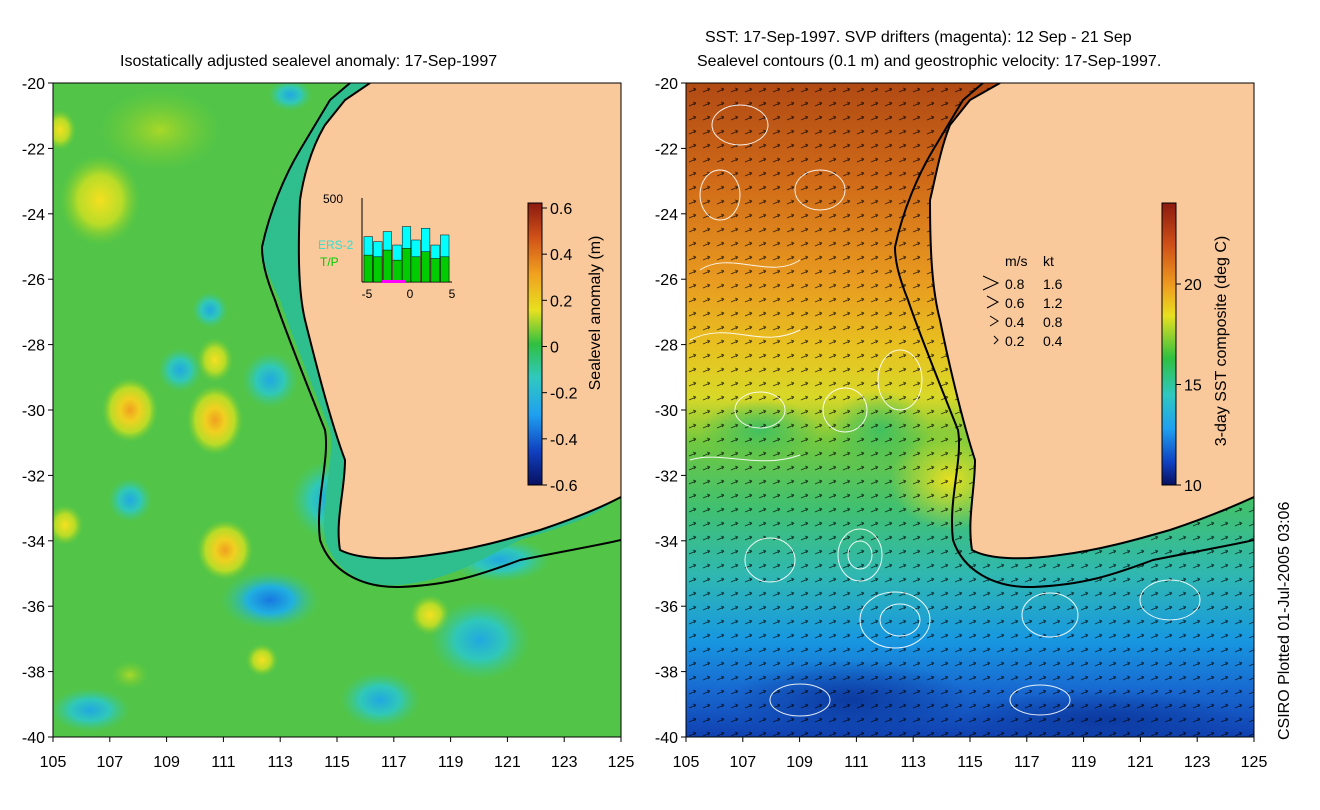  Describe the element at coordinates (1016, 261) in the screenshot. I see `legend-ms-header: m/s` at that location.